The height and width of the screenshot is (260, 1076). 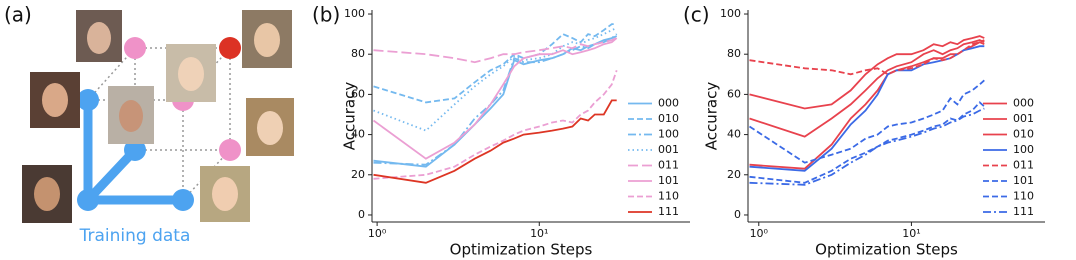 I want to click on caption: Training data, so click(x=135, y=236).